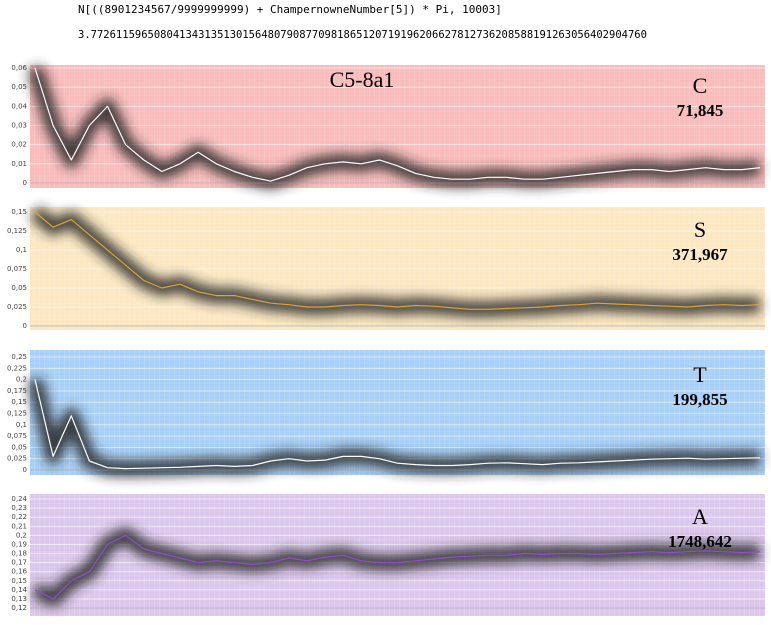 The width and height of the screenshot is (771, 625). Describe the element at coordinates (700, 110) in the screenshot. I see `series-count: 71,845` at that location.